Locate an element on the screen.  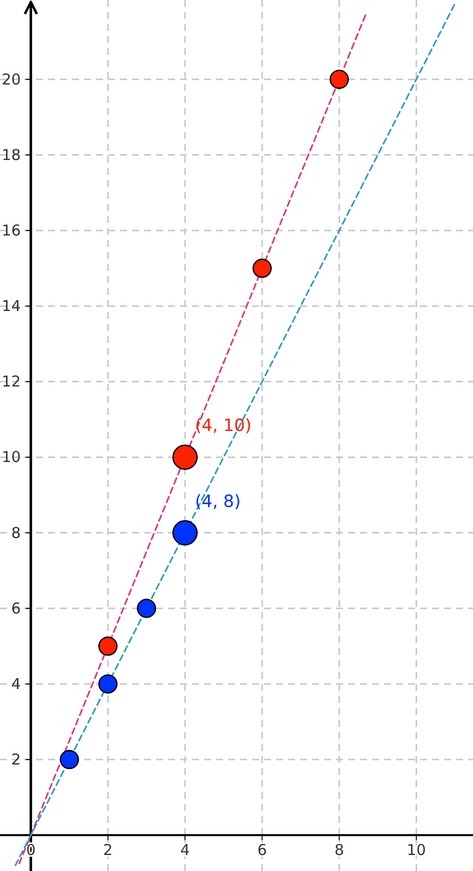
x-tick-label: 2 is located at coordinates (108, 850).